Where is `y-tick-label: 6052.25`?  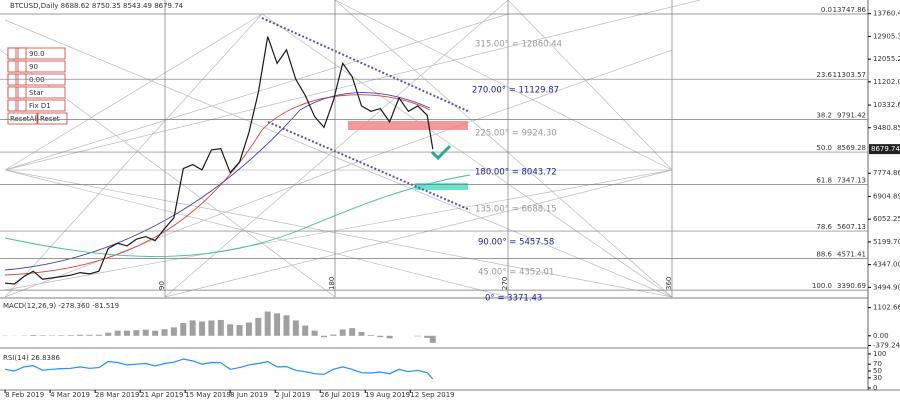
y-tick-label: 6052.25 is located at coordinates (886, 219).